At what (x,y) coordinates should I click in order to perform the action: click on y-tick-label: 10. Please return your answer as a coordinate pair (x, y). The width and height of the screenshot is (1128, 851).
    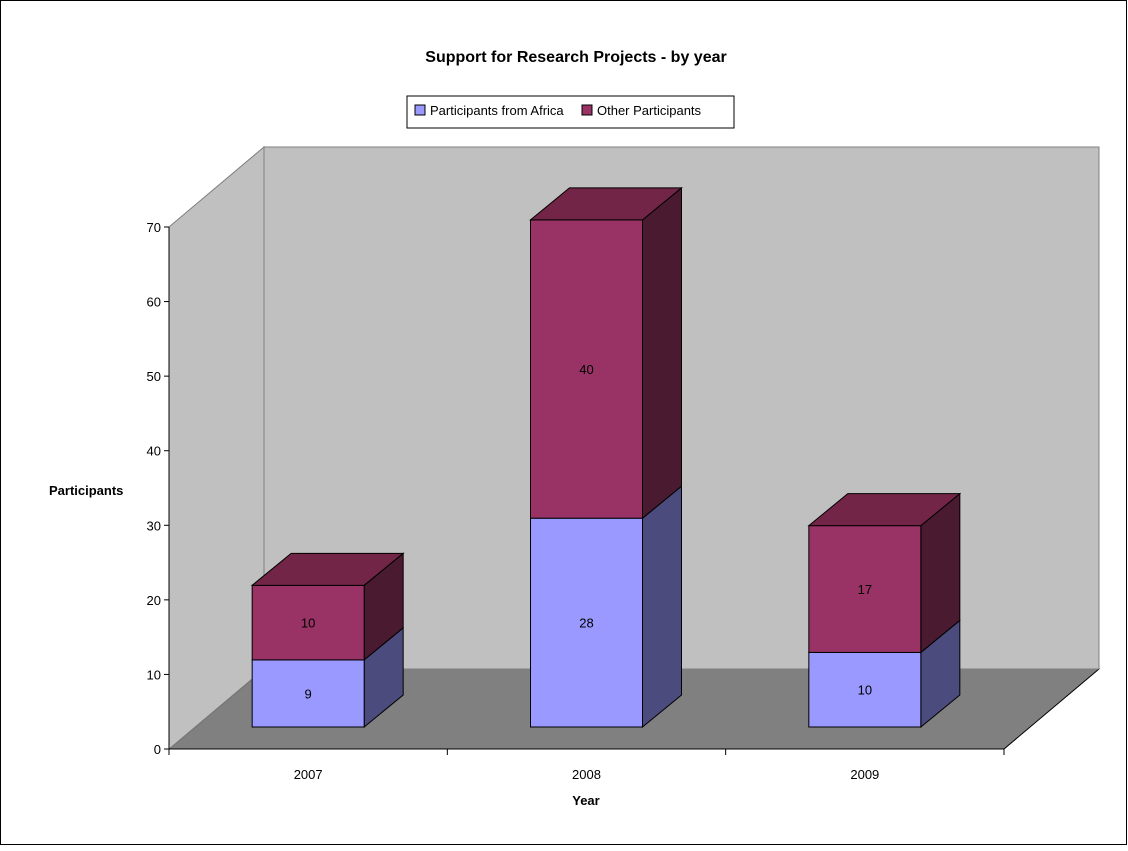
    Looking at the image, I should click on (154, 674).